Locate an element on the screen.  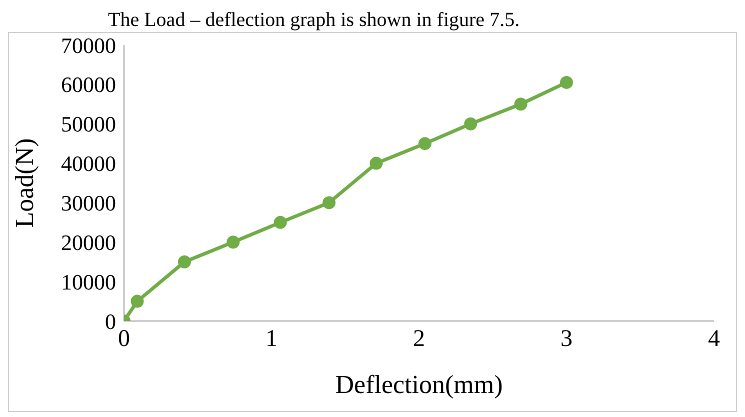
y-tick-label: 50000 is located at coordinates (88, 124).